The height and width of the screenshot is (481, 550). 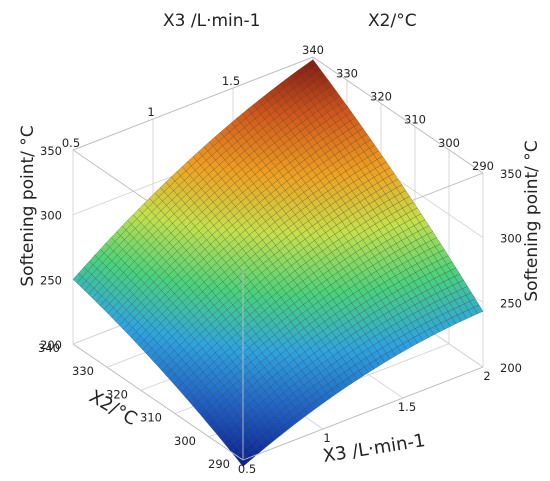 I want to click on tick-label-x2-bottom: 310, so click(x=151, y=418).